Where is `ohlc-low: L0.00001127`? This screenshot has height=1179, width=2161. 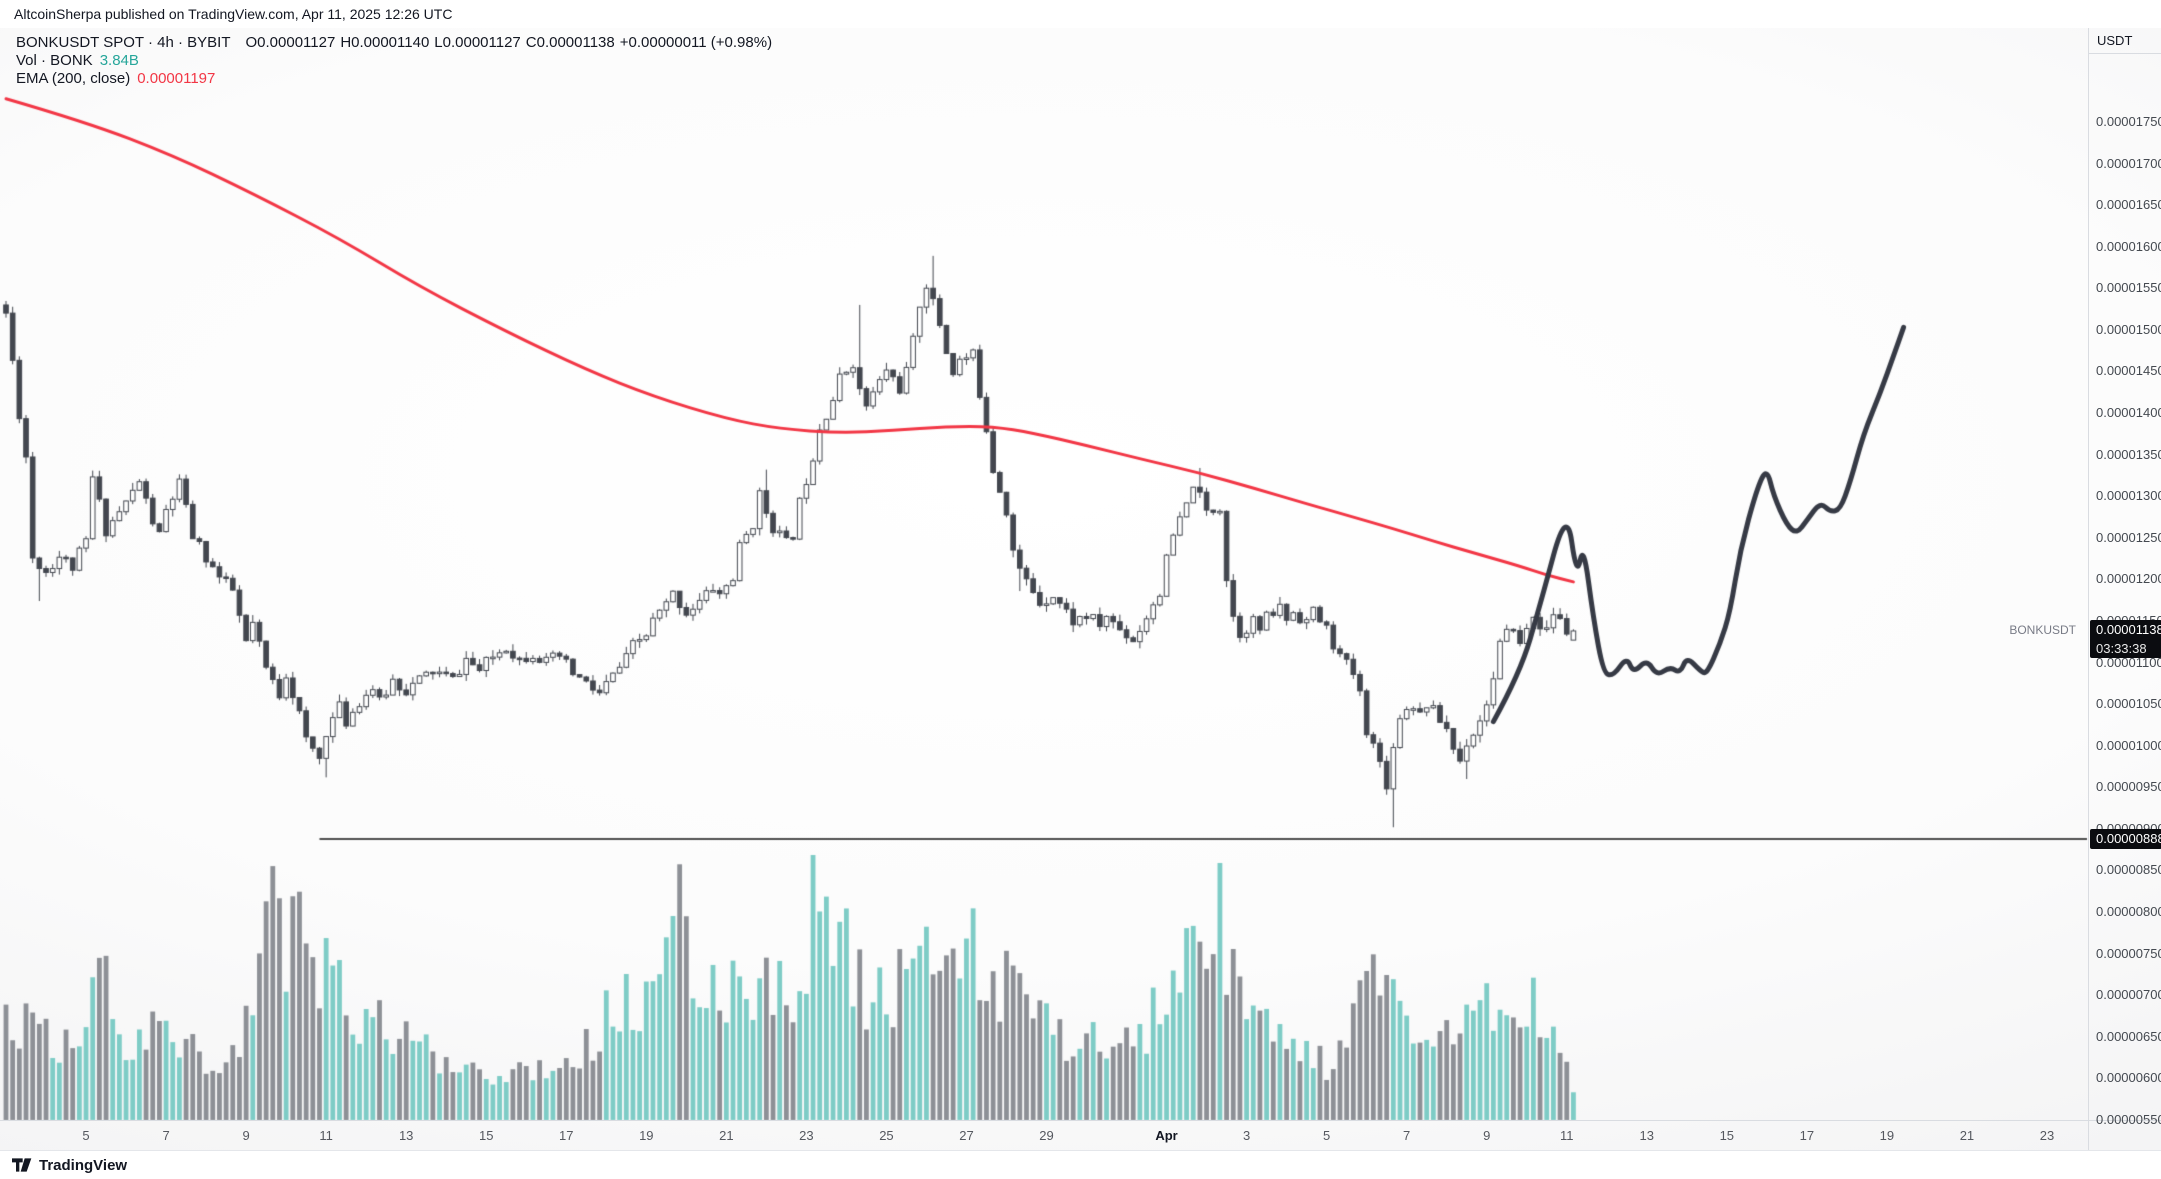
ohlc-low: L0.00001127 is located at coordinates (477, 42).